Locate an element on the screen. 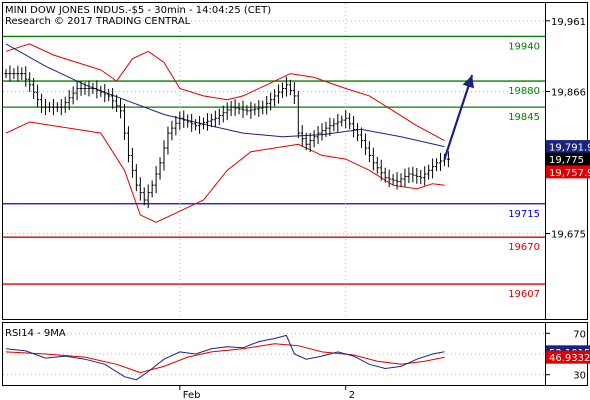 The image size is (590, 400). level-label-0: 19940 is located at coordinates (524, 46).